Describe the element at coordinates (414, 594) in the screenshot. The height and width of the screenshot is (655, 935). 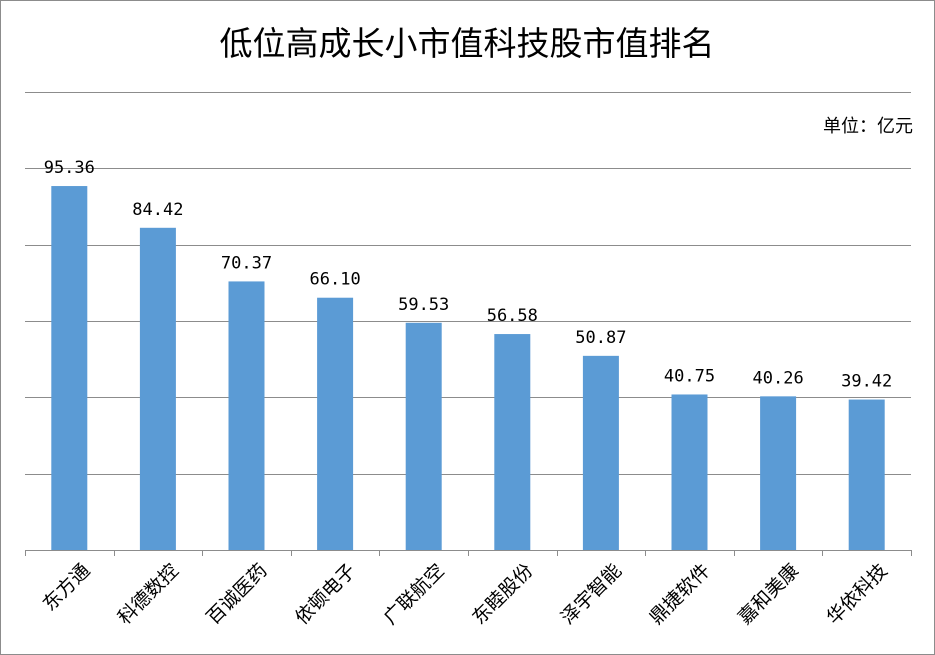
I see `category-label-5: 广联航空` at that location.